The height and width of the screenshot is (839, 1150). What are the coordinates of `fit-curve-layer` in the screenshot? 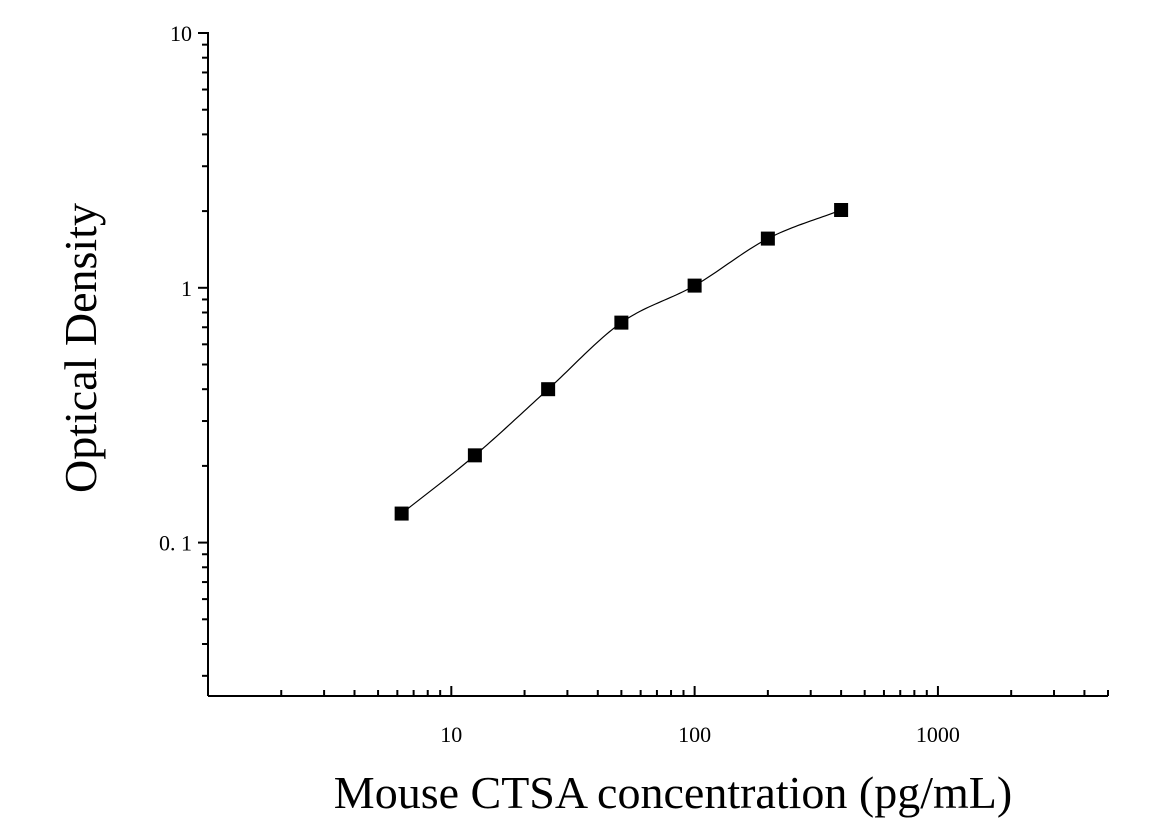 It's located at (621, 362).